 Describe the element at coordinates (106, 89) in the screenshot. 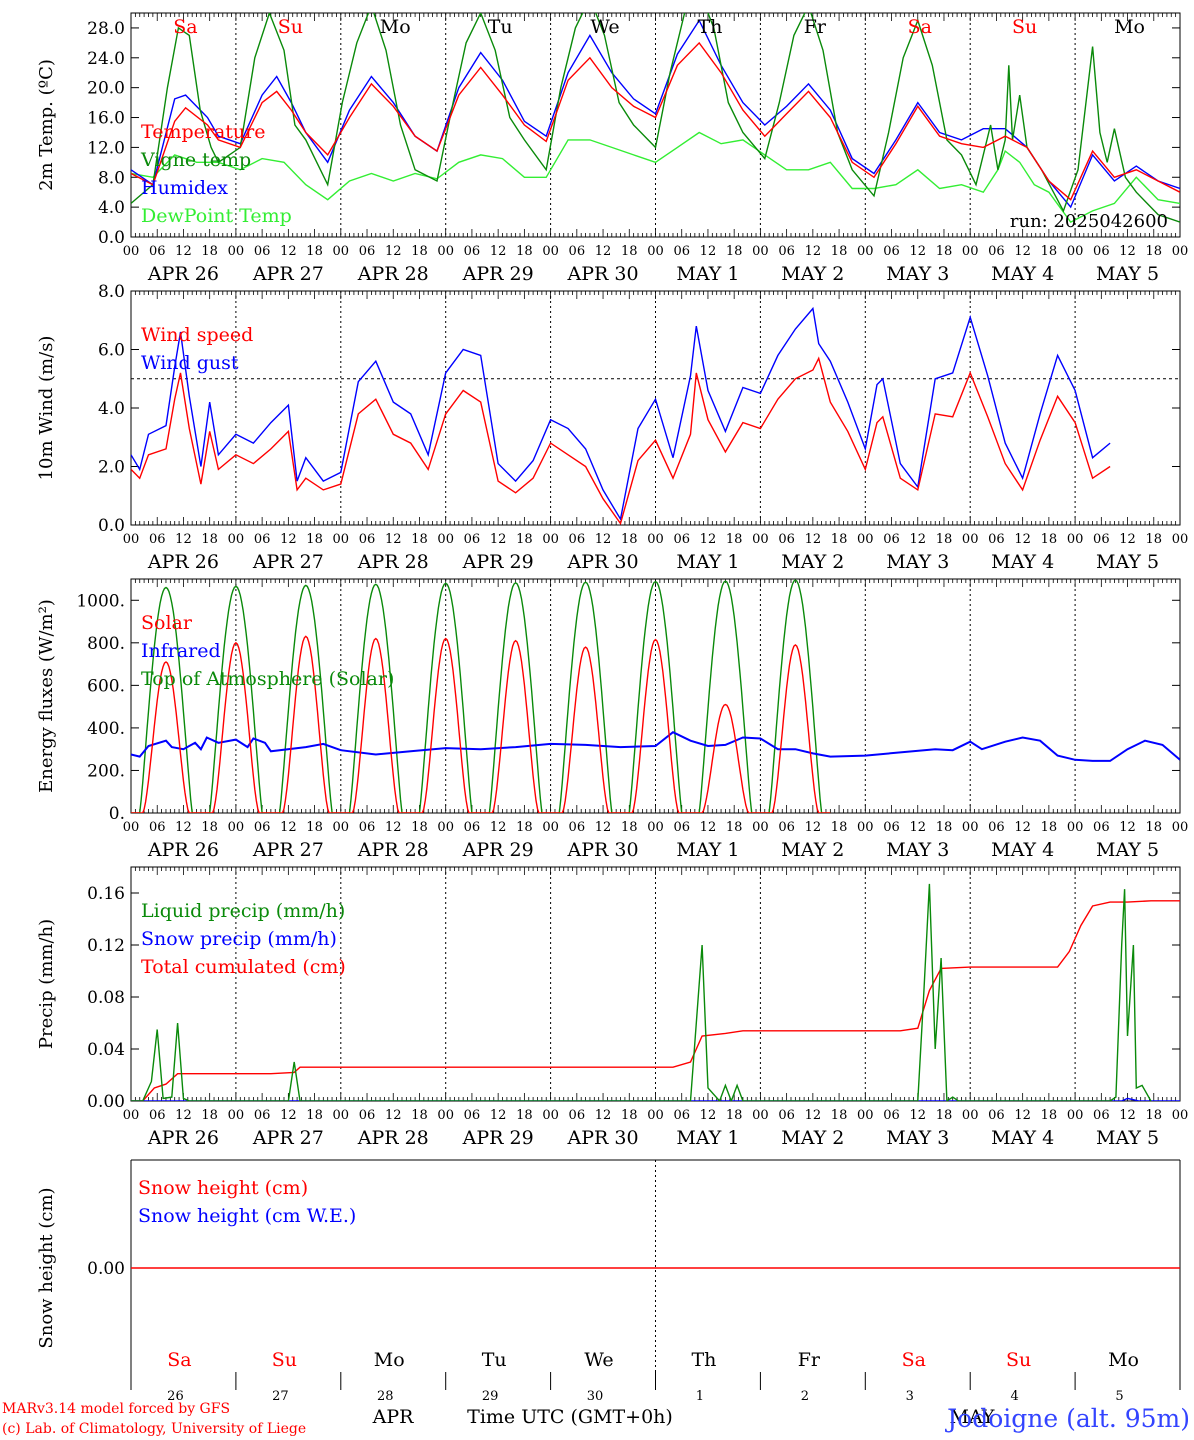

I see `y-tick-label: 20.0` at that location.